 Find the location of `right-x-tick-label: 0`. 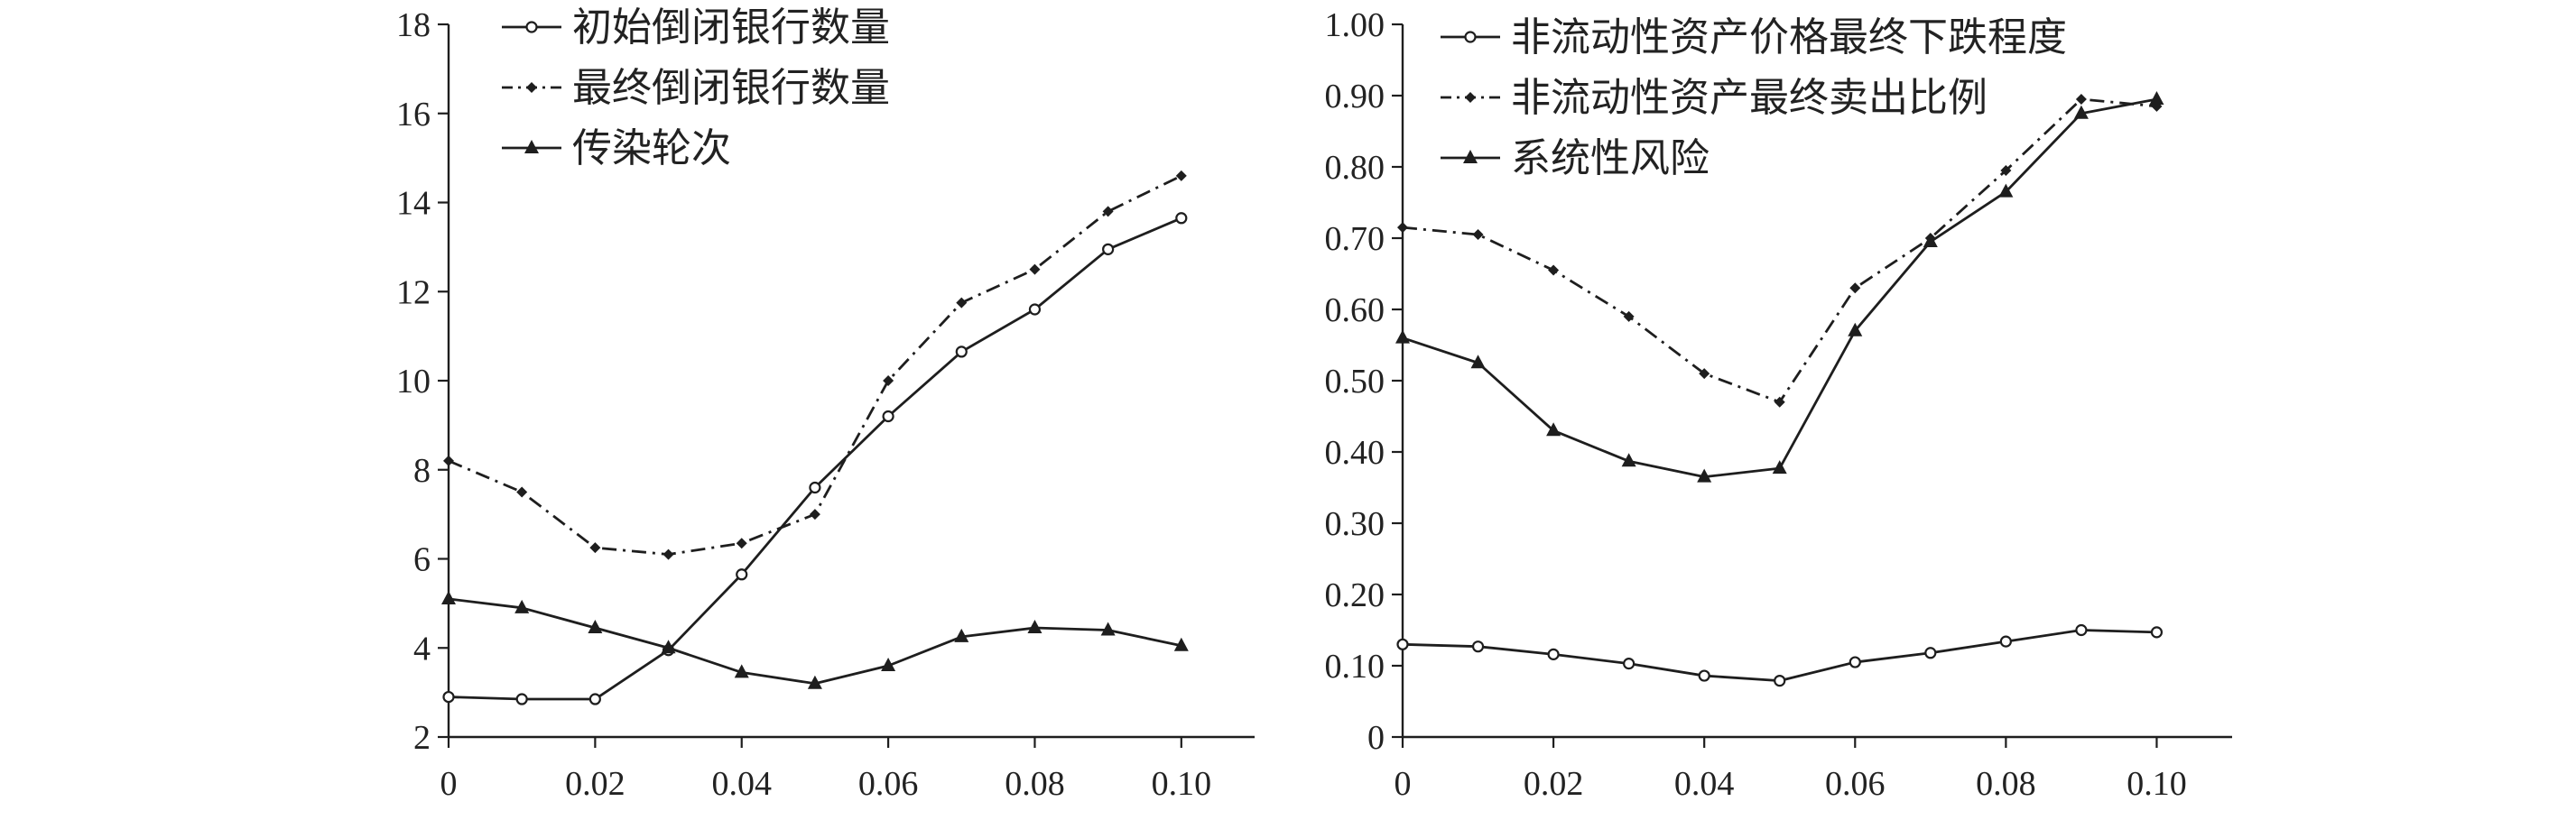

right-x-tick-label: 0 is located at coordinates (1403, 784).